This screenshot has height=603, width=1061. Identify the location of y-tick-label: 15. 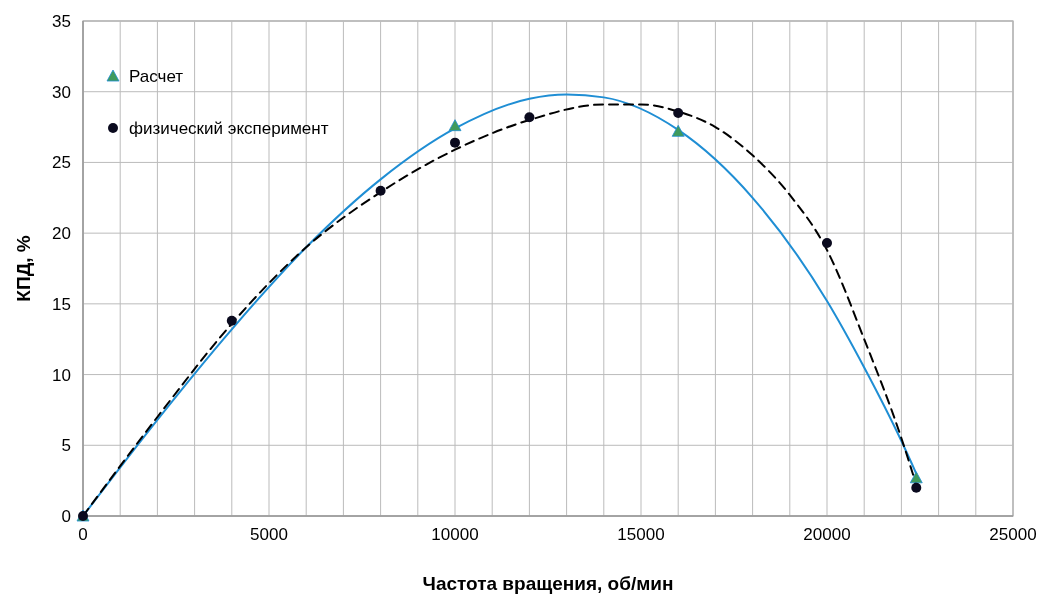
(61, 304).